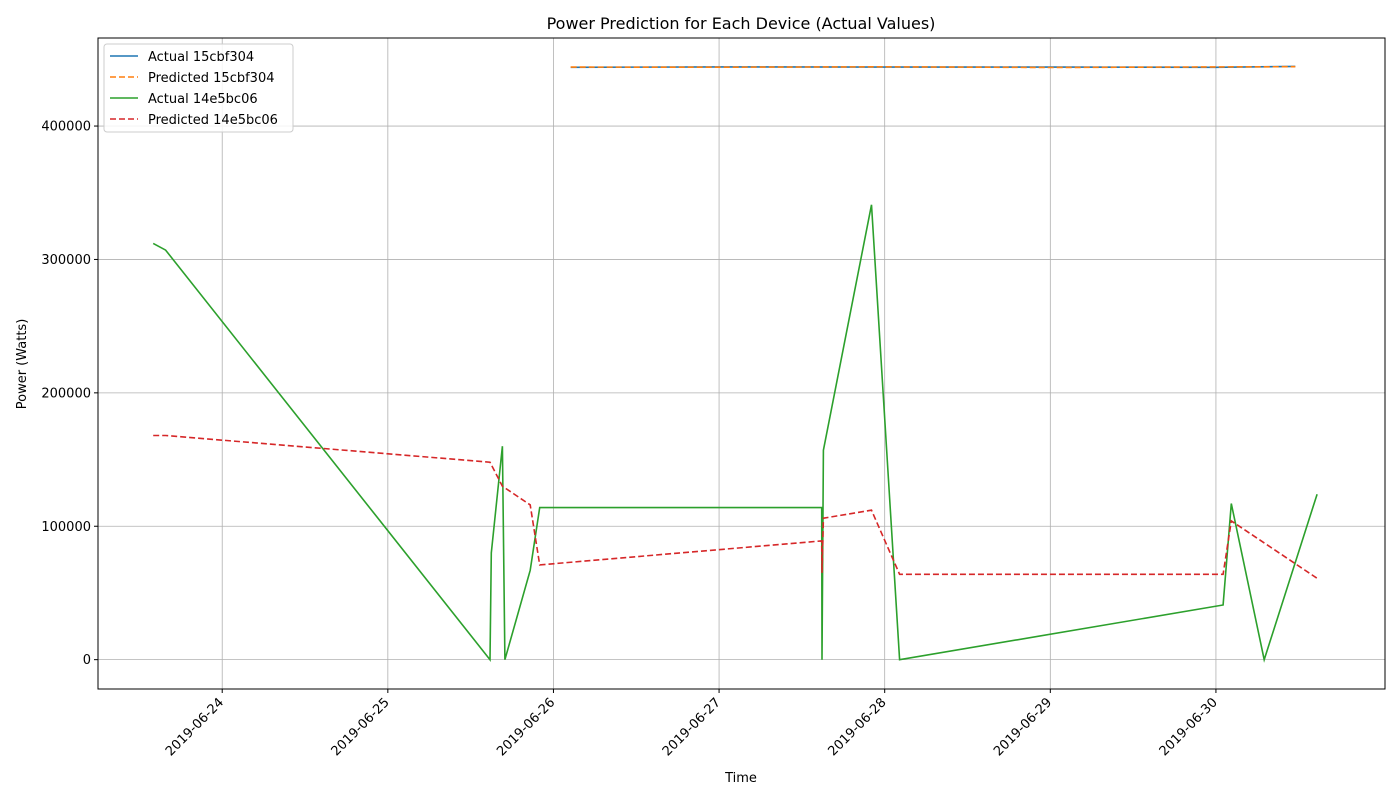  What do you see at coordinates (211, 78) in the screenshot?
I see `legend-label: Predicted 15cbf304` at bounding box center [211, 78].